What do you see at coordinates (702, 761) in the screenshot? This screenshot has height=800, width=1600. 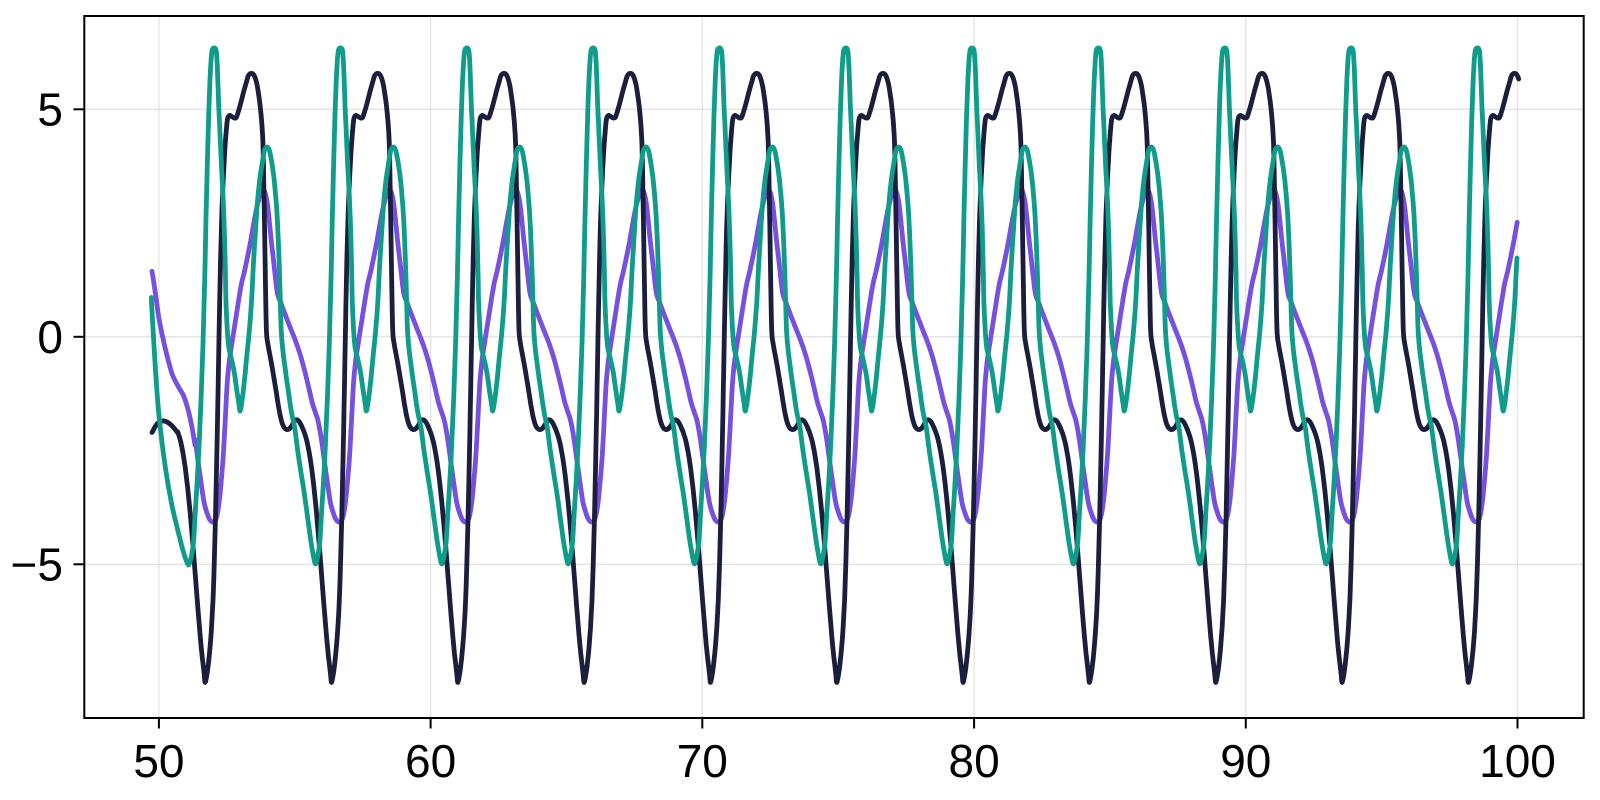 I see `svg-text: 70` at bounding box center [702, 761].